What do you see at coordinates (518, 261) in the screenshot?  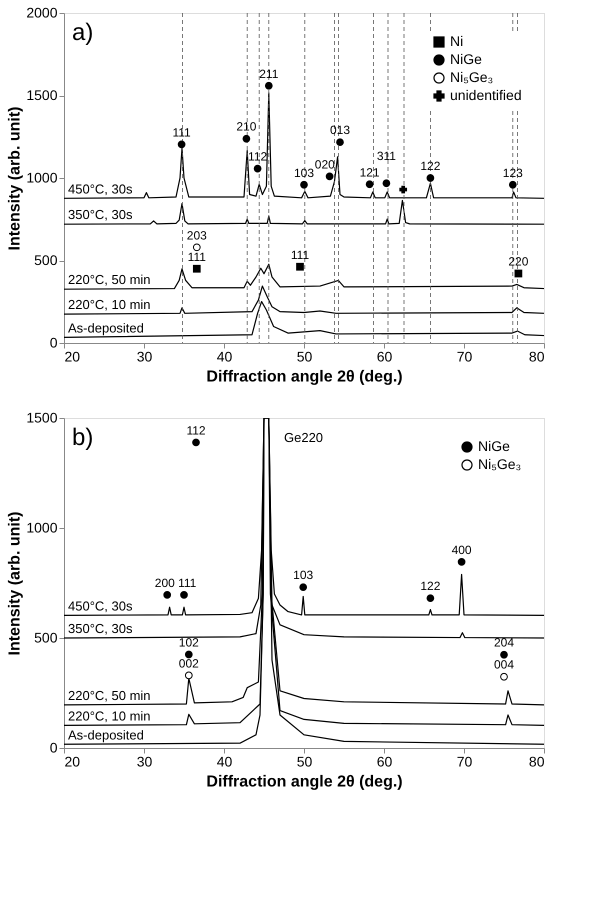 I see `annotation: 220` at bounding box center [518, 261].